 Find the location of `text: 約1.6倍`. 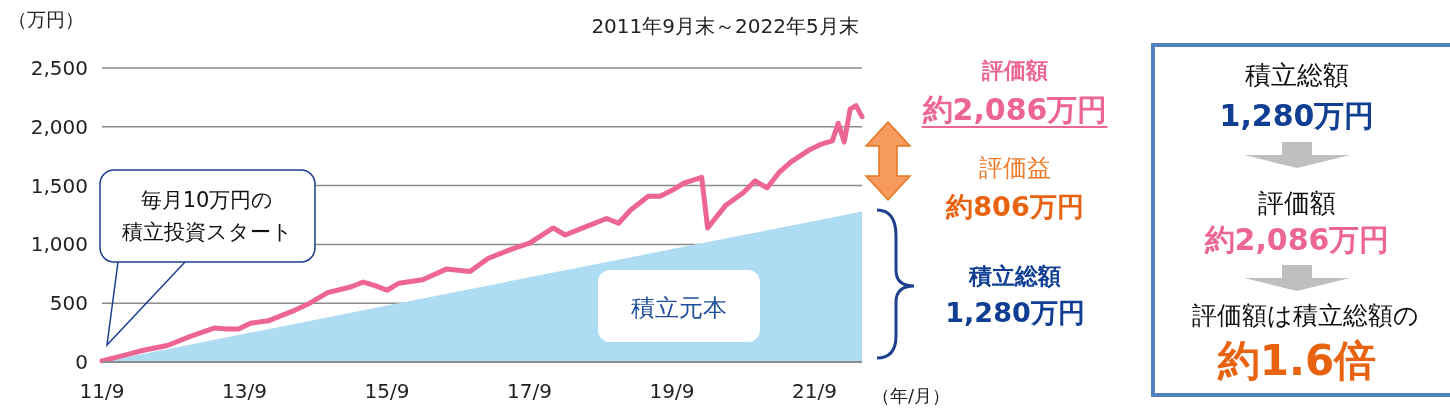

text: 約1.6倍 is located at coordinates (1296, 360).